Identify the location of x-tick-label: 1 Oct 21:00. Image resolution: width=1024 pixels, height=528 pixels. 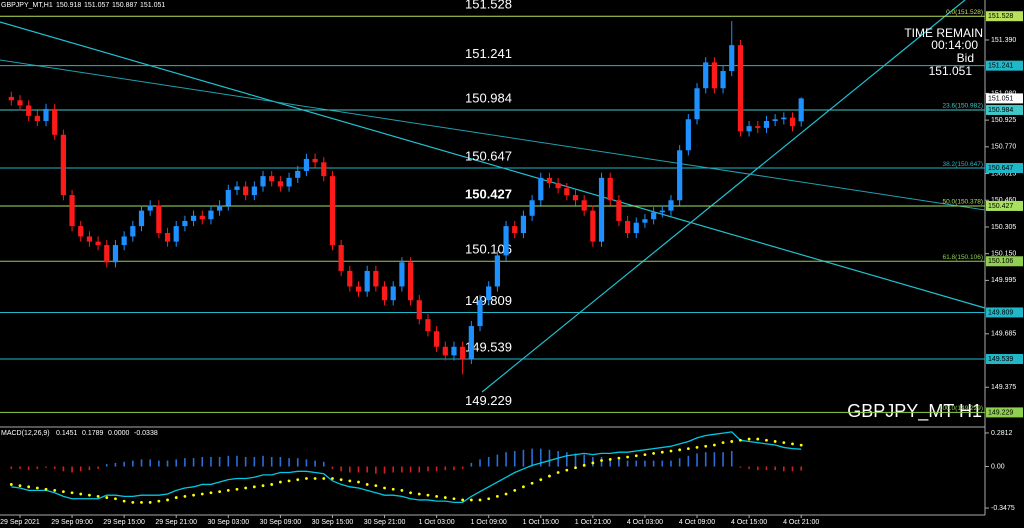
(593, 522).